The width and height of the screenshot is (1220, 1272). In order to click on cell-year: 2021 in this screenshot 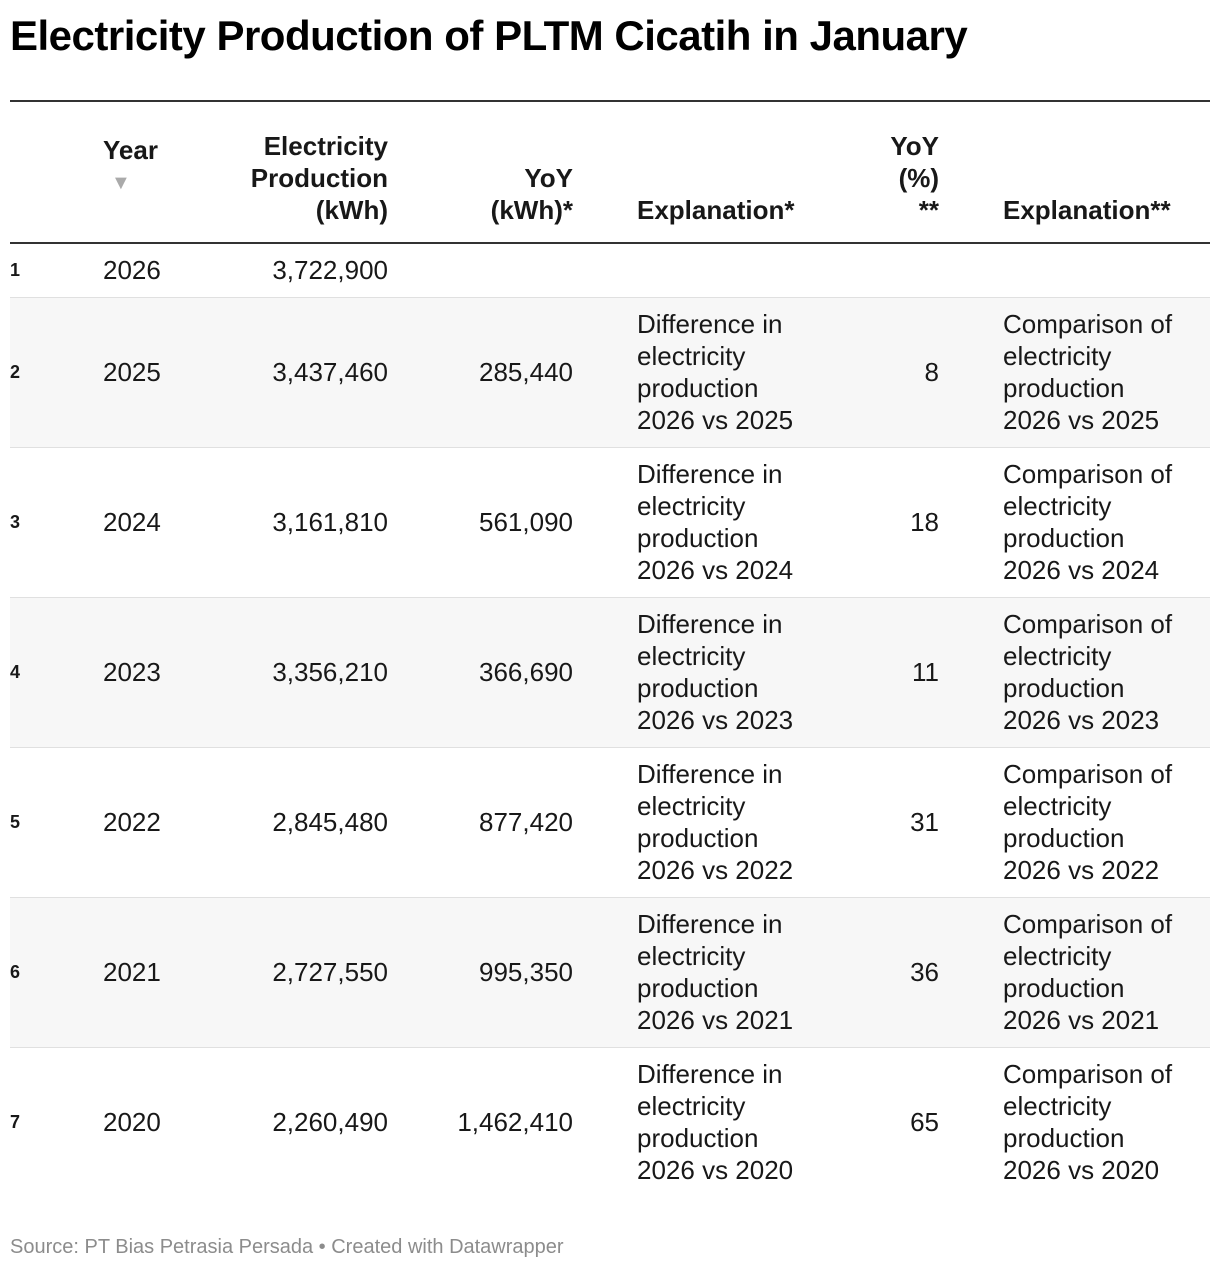, I will do `click(132, 972)`.